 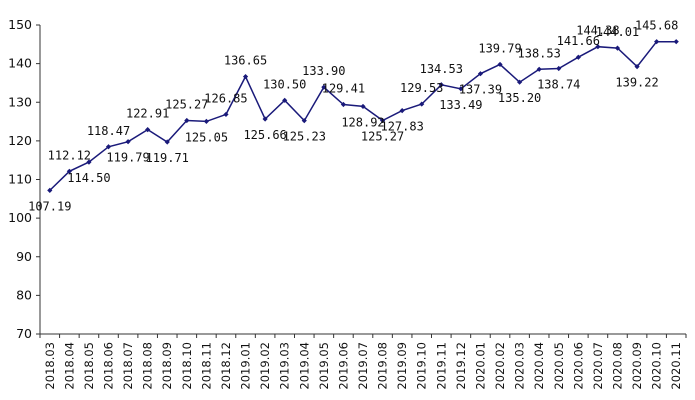 I want to click on data-label: 125.05, so click(x=206, y=137).